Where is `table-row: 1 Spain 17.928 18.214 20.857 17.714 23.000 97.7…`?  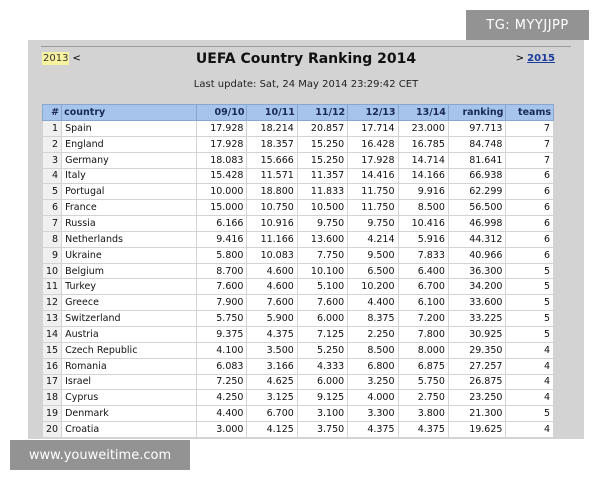 table-row: 1 Spain 17.928 18.214 20.857 17.714 23.000 97.7… is located at coordinates (297, 128).